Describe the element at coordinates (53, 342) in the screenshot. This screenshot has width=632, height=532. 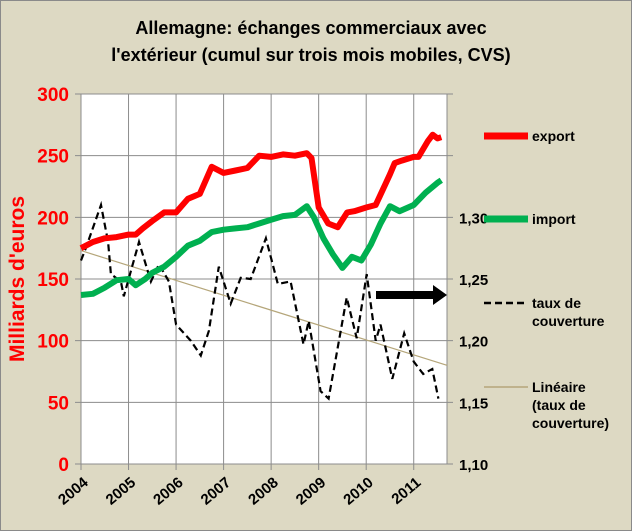
I see `y-tick-label: 100` at that location.